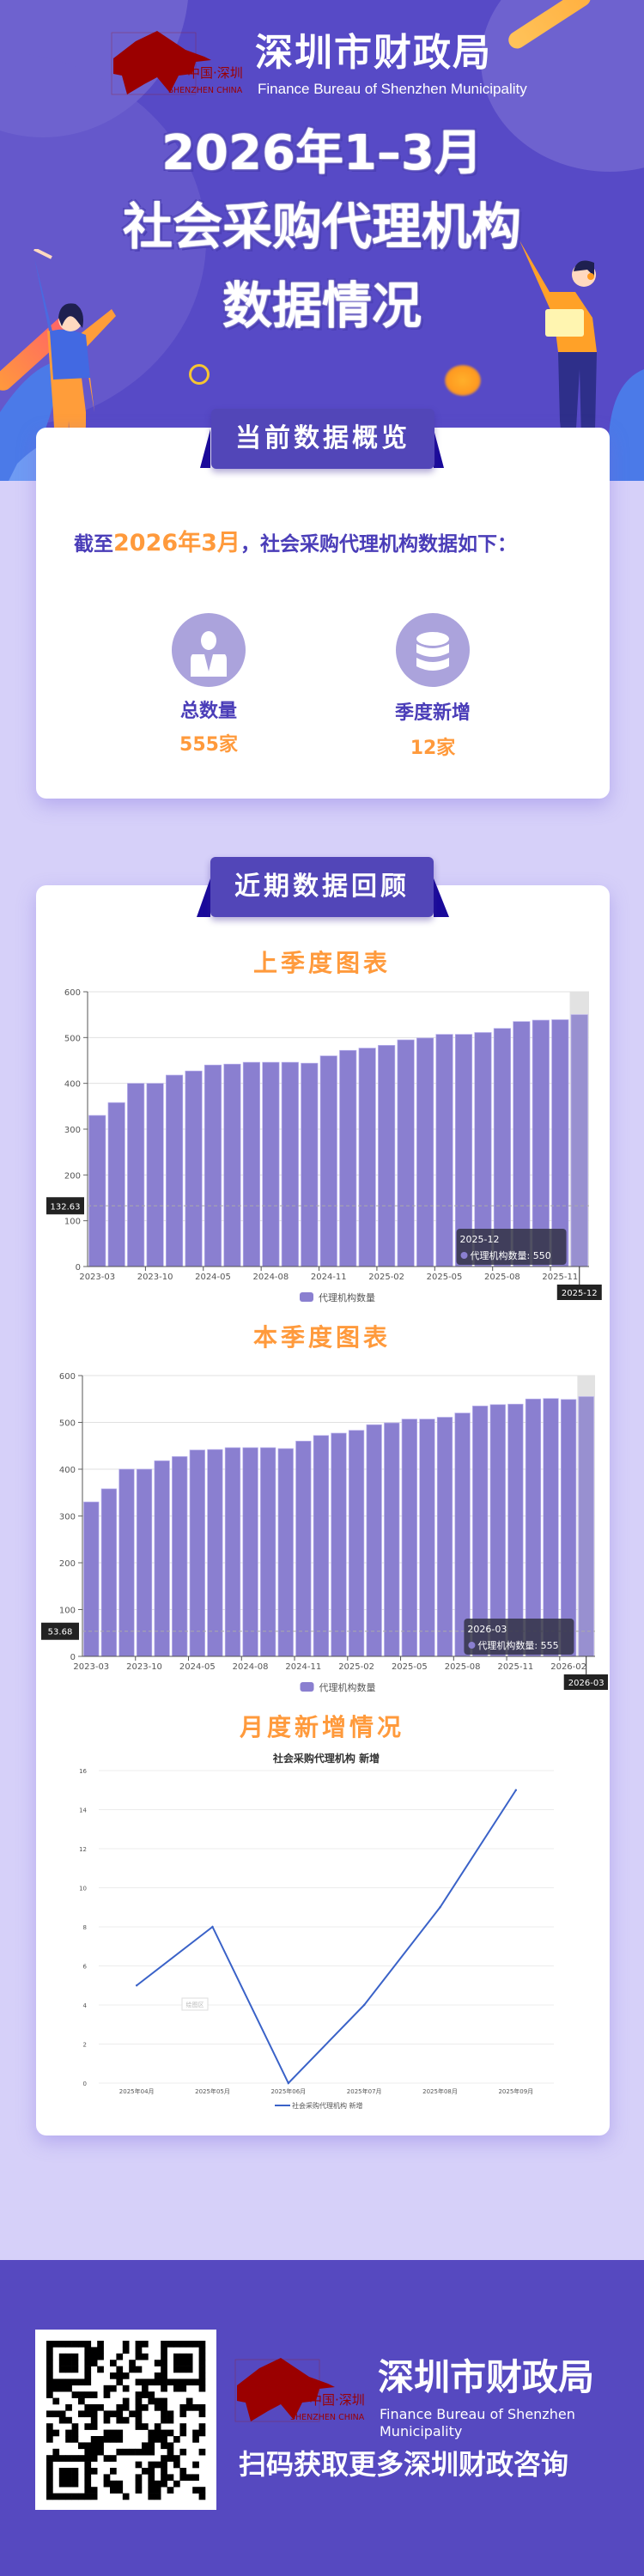  What do you see at coordinates (155, 1277) in the screenshot?
I see `x-tick-label: 2023-10` at bounding box center [155, 1277].